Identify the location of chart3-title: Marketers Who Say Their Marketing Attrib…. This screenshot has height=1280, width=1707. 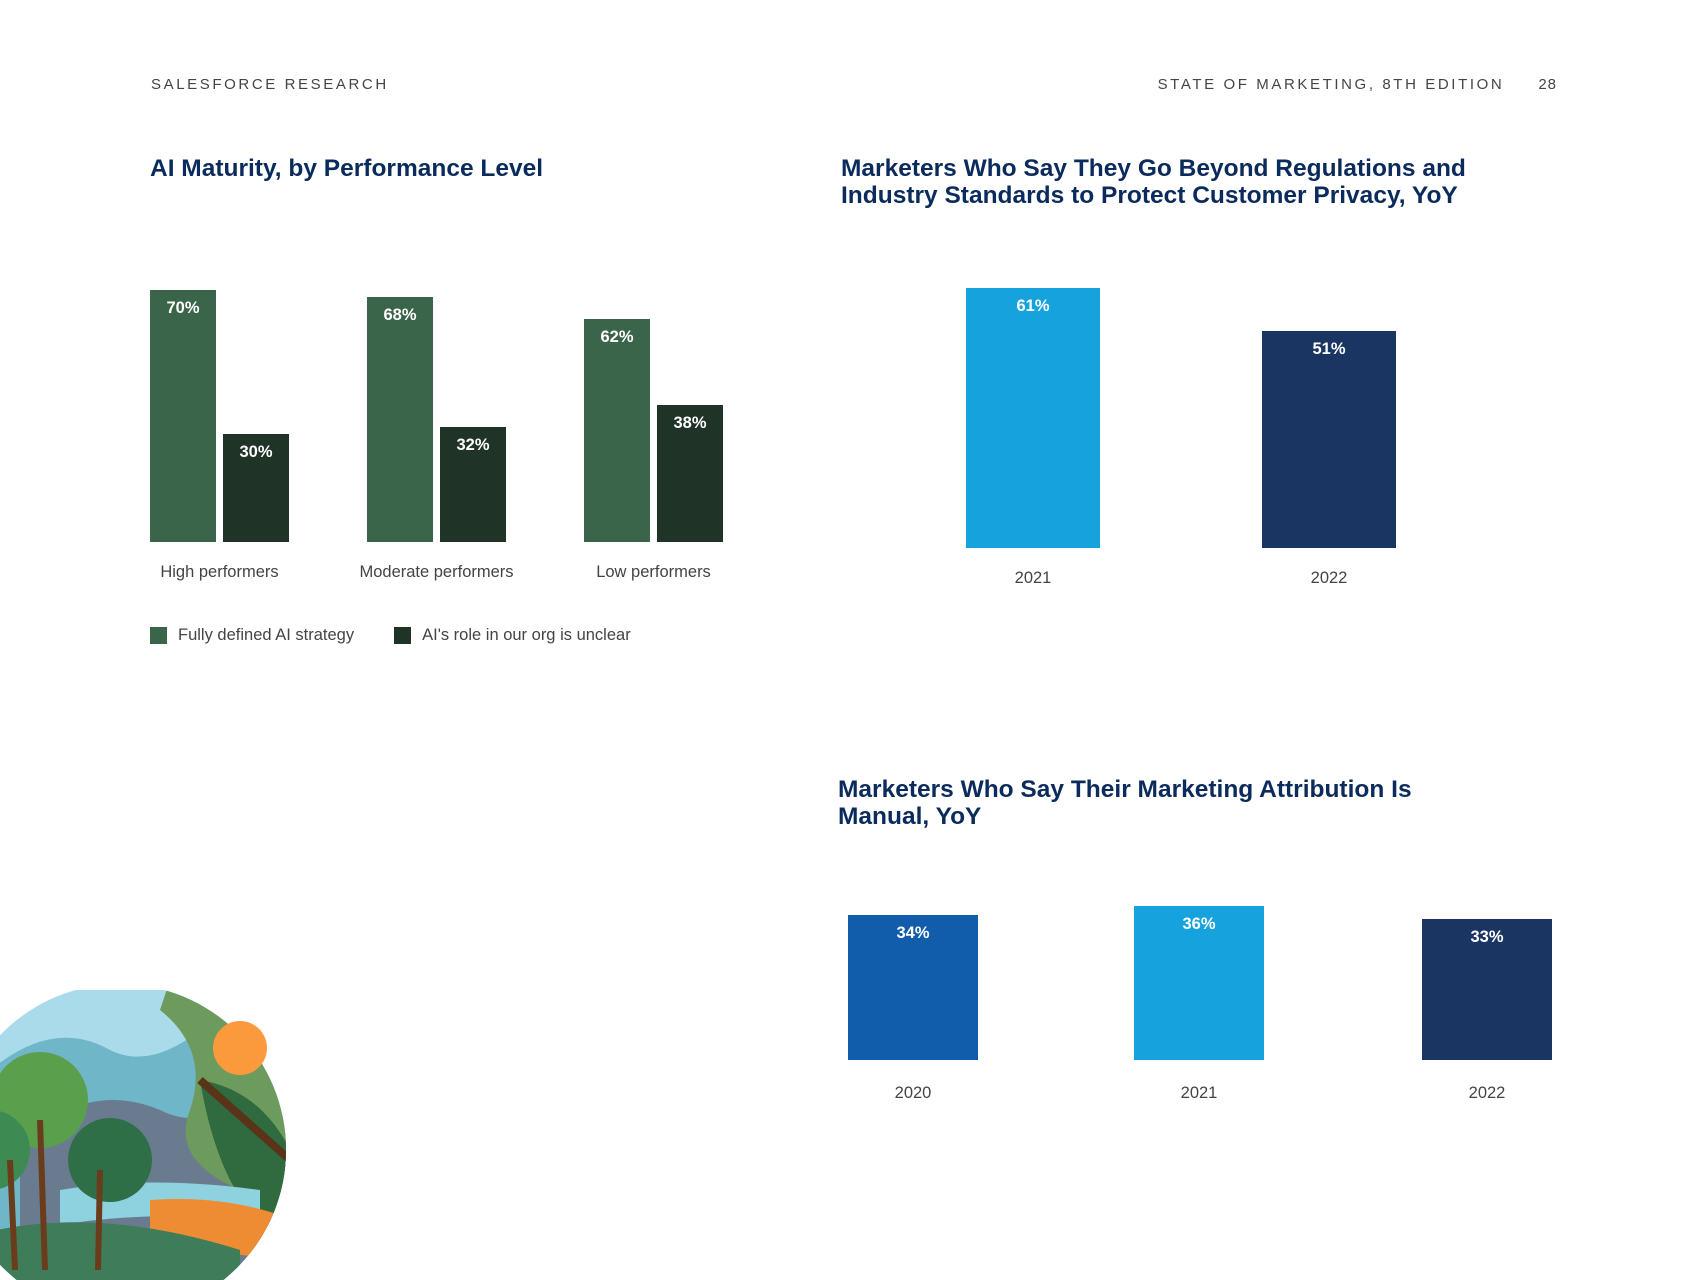
(1125, 803).